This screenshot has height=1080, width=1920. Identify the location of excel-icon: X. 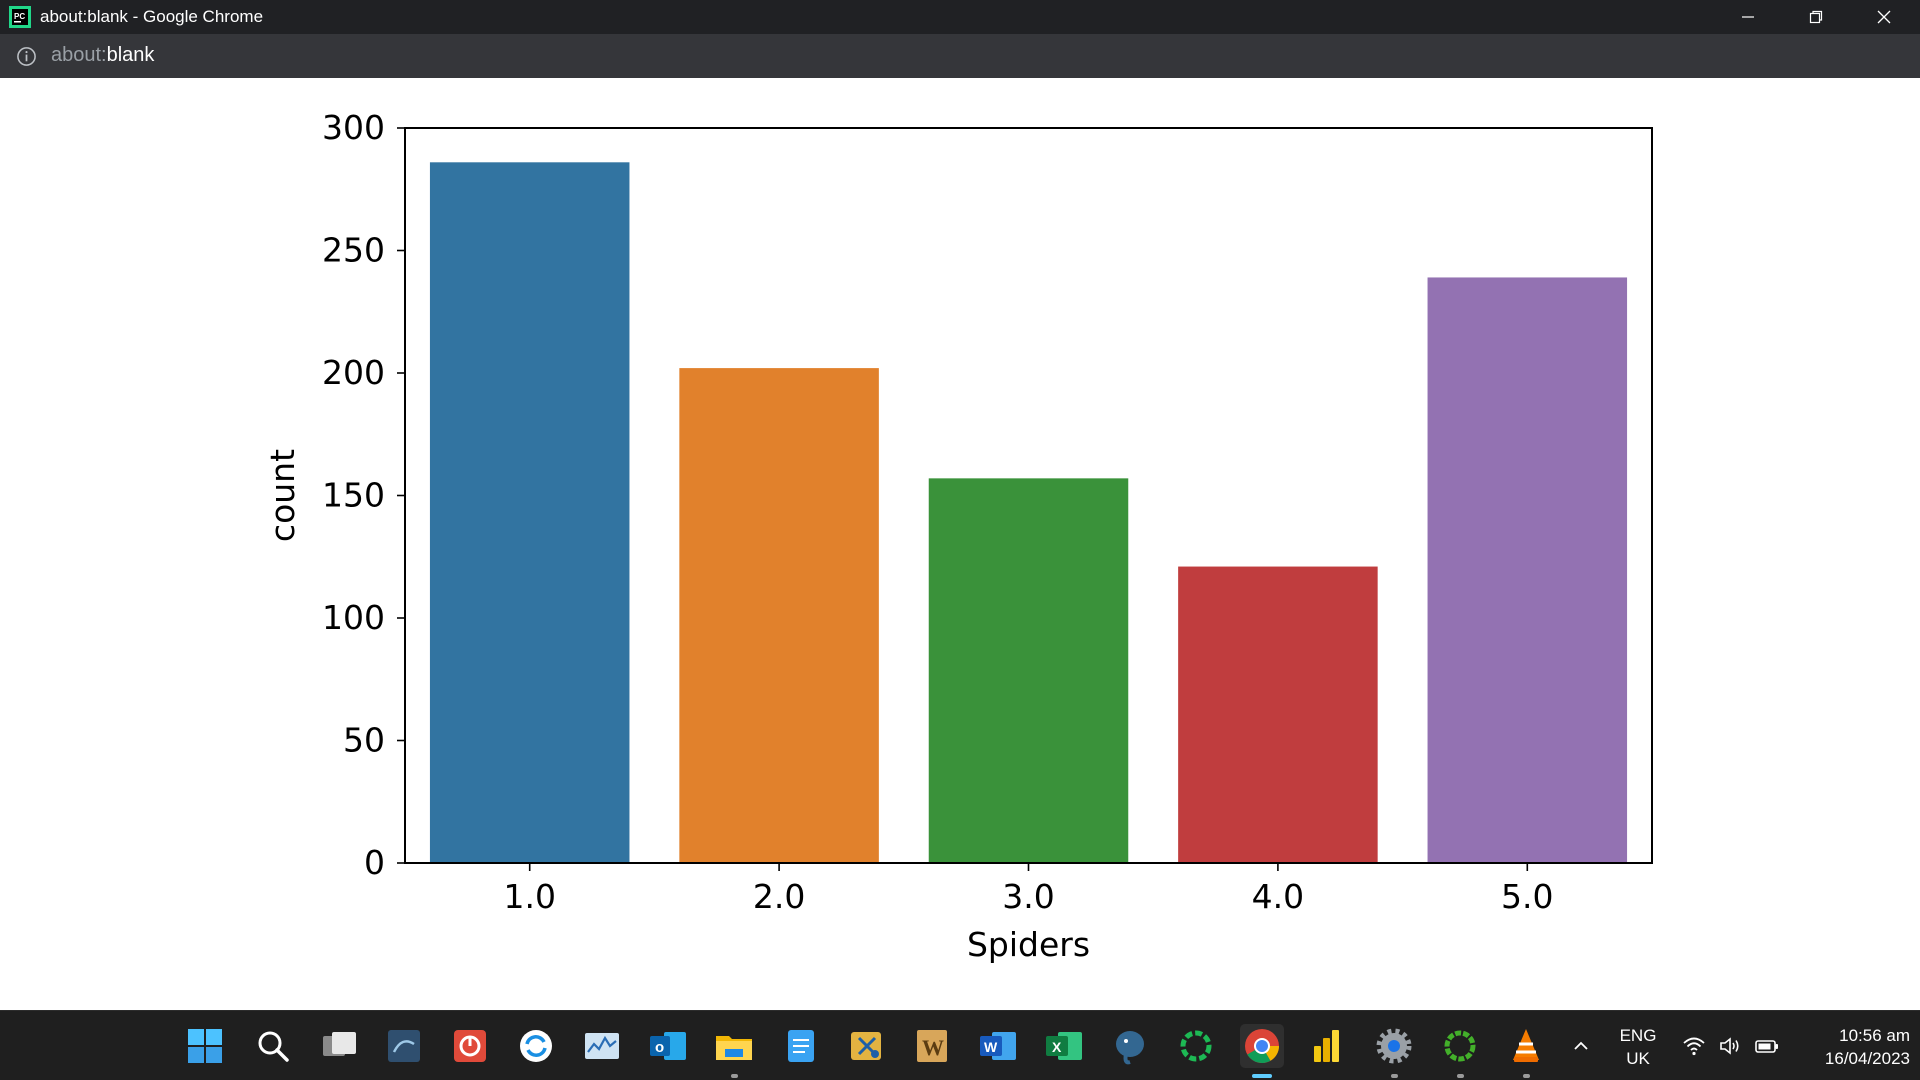
(1064, 1046).